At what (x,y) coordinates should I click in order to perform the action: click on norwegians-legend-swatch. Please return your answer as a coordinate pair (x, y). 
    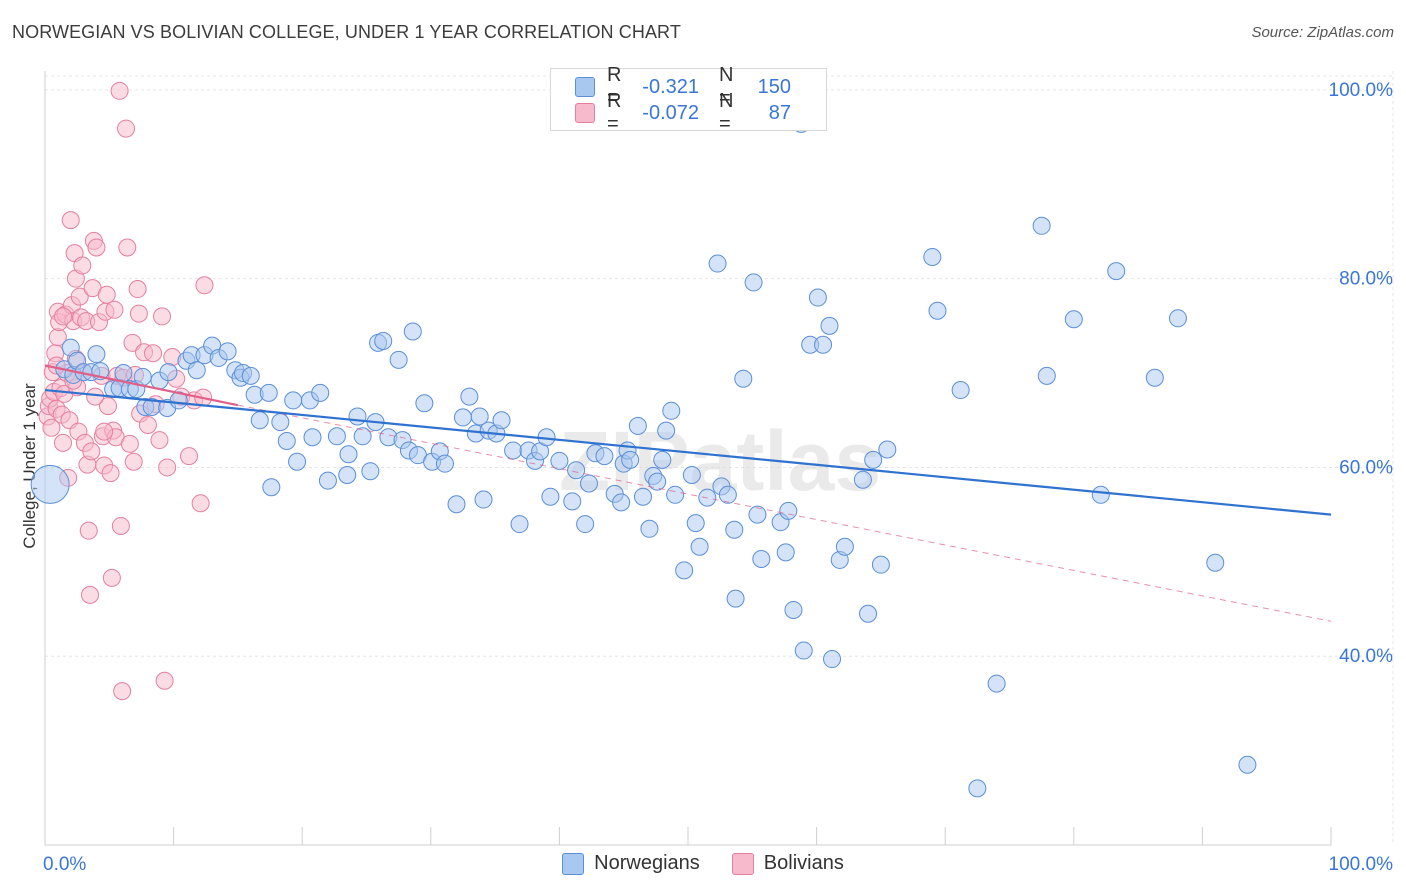
    Looking at the image, I should click on (573, 863).